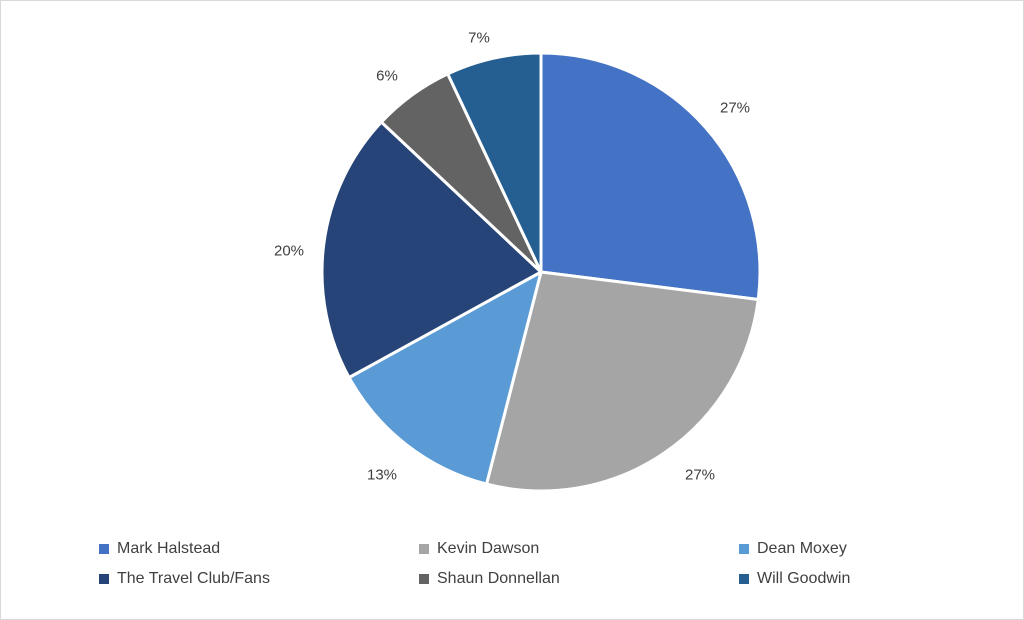 Image resolution: width=1024 pixels, height=620 pixels. I want to click on pie-slice-will-goodwin, so click(494, 162).